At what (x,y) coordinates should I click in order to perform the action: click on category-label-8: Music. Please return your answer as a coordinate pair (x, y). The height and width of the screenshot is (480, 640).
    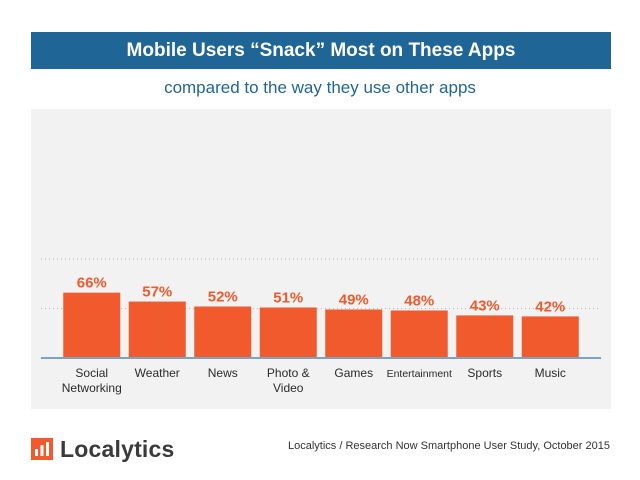
    Looking at the image, I should click on (550, 373).